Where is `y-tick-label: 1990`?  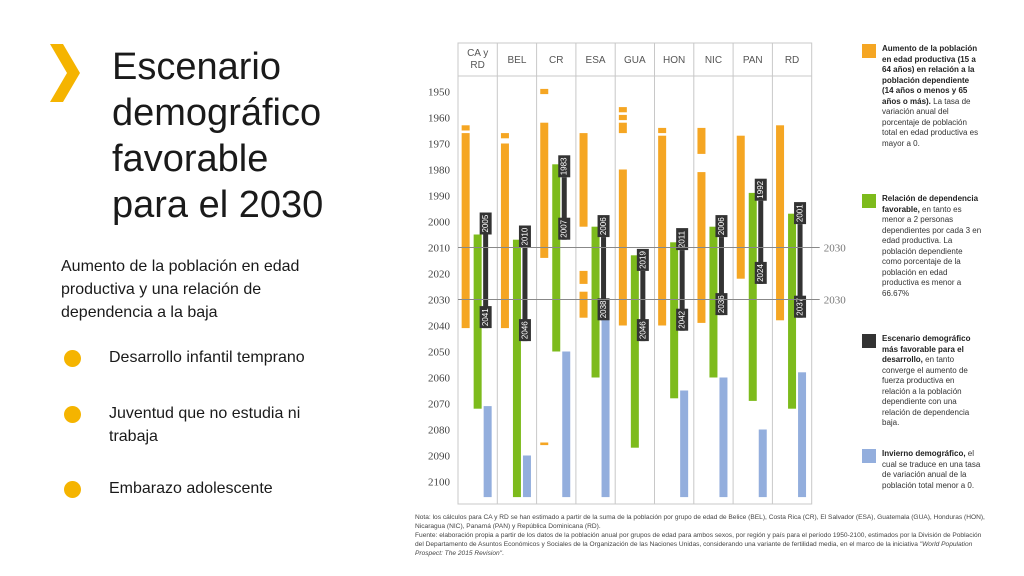
y-tick-label: 1990 is located at coordinates (439, 197).